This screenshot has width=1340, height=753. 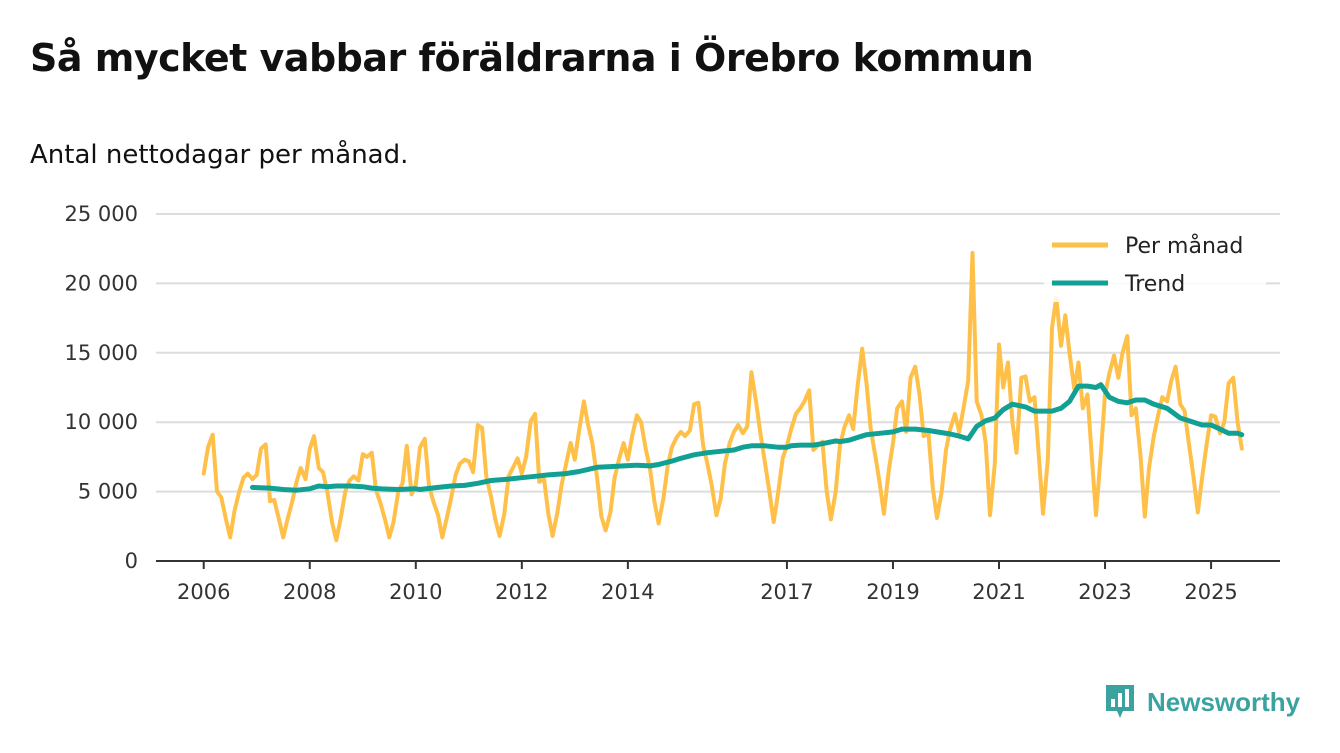 I want to click on legend-background, so click(x=1155, y=265).